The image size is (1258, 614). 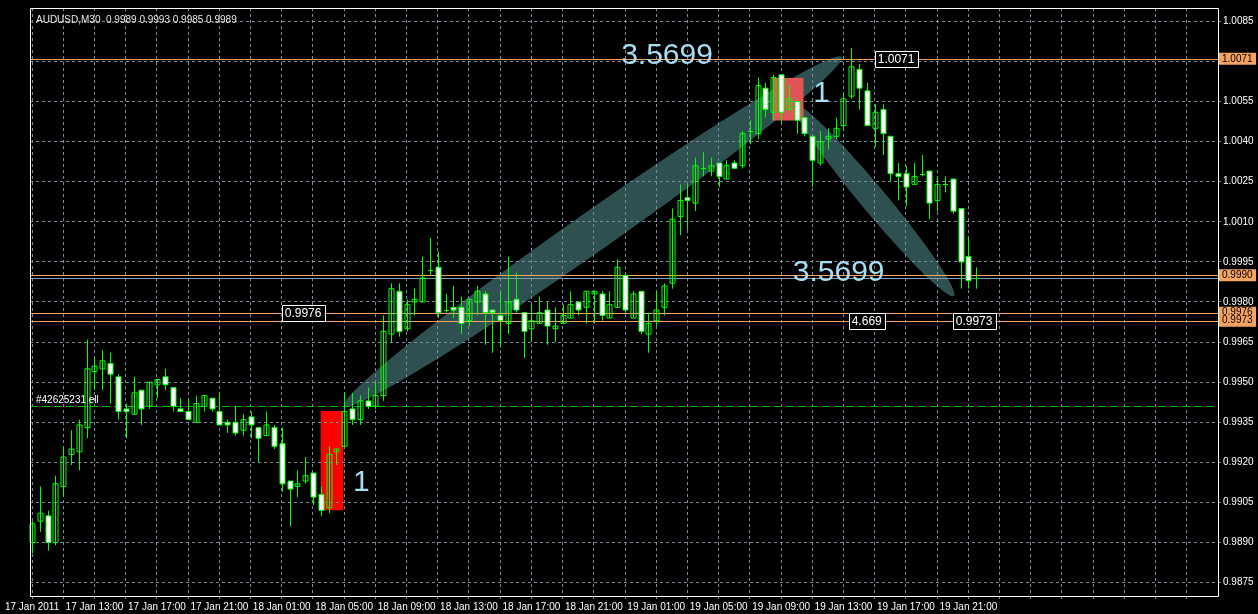 What do you see at coordinates (1239, 101) in the screenshot?
I see `y-tick-label: 1.0055` at bounding box center [1239, 101].